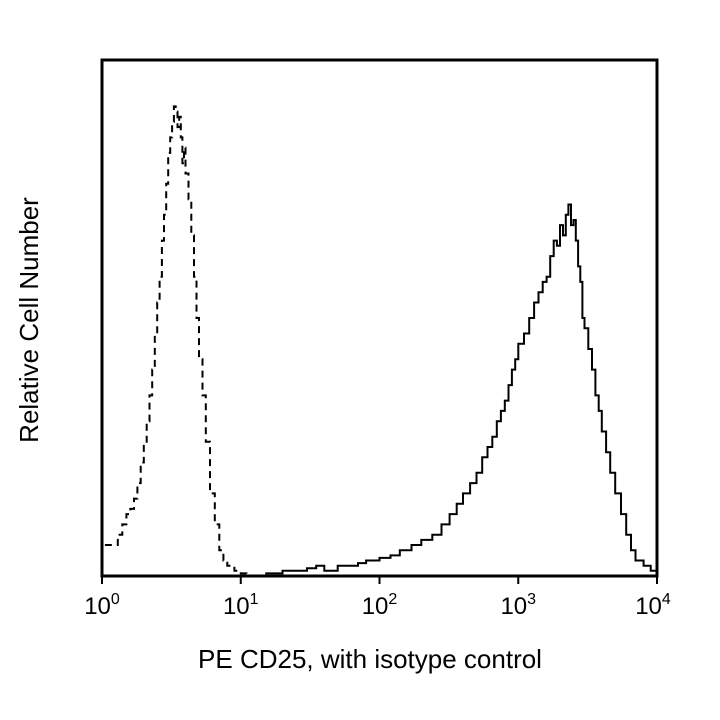 Image resolution: width=720 pixels, height=720 pixels. I want to click on x-tick-label: 10³, so click(518, 605).